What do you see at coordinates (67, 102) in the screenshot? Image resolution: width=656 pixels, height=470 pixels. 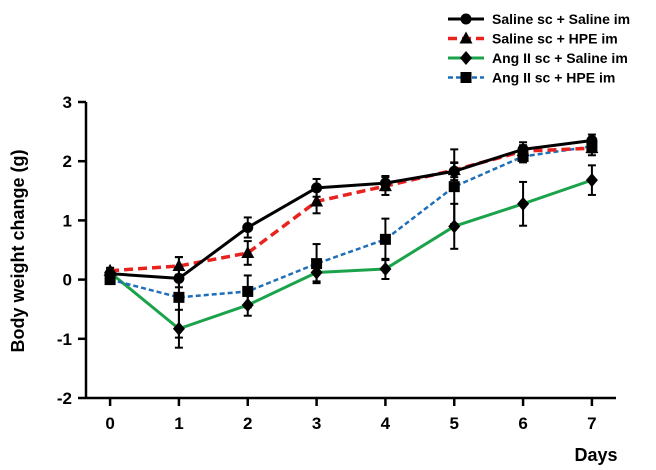 I see `y-tick-label: 3` at bounding box center [67, 102].